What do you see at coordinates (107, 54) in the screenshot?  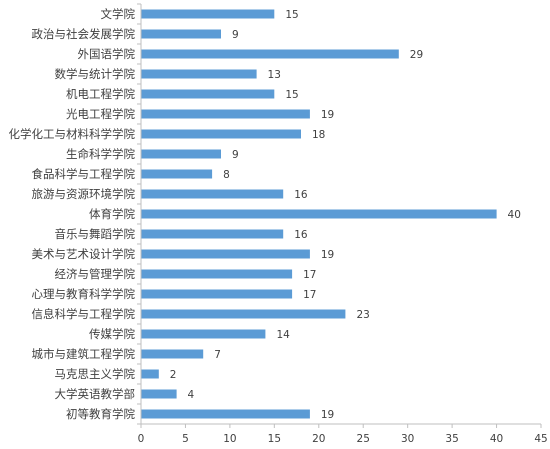 I see `category-label: 外国语学院` at bounding box center [107, 54].